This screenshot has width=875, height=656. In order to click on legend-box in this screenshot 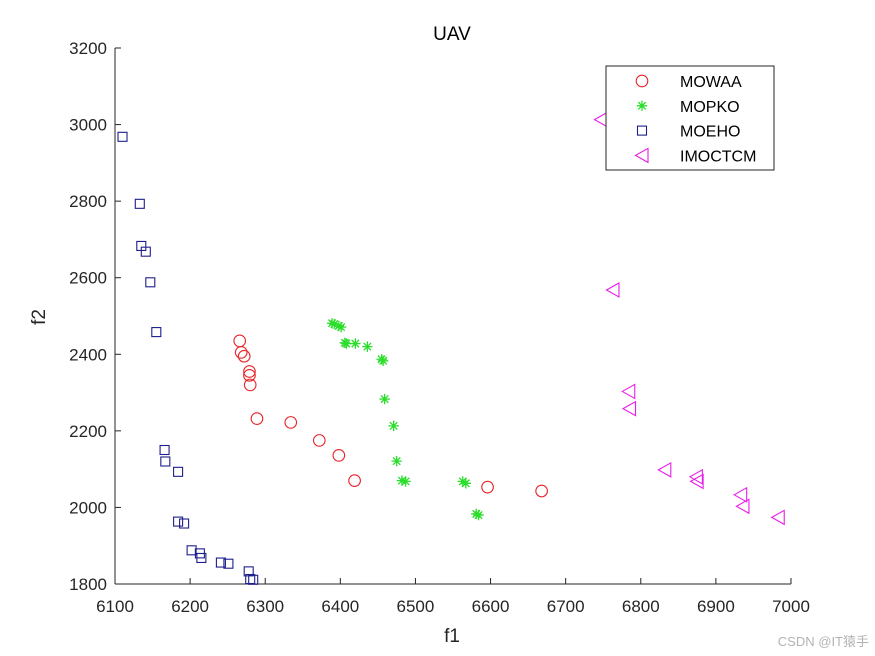, I will do `click(690, 118)`.